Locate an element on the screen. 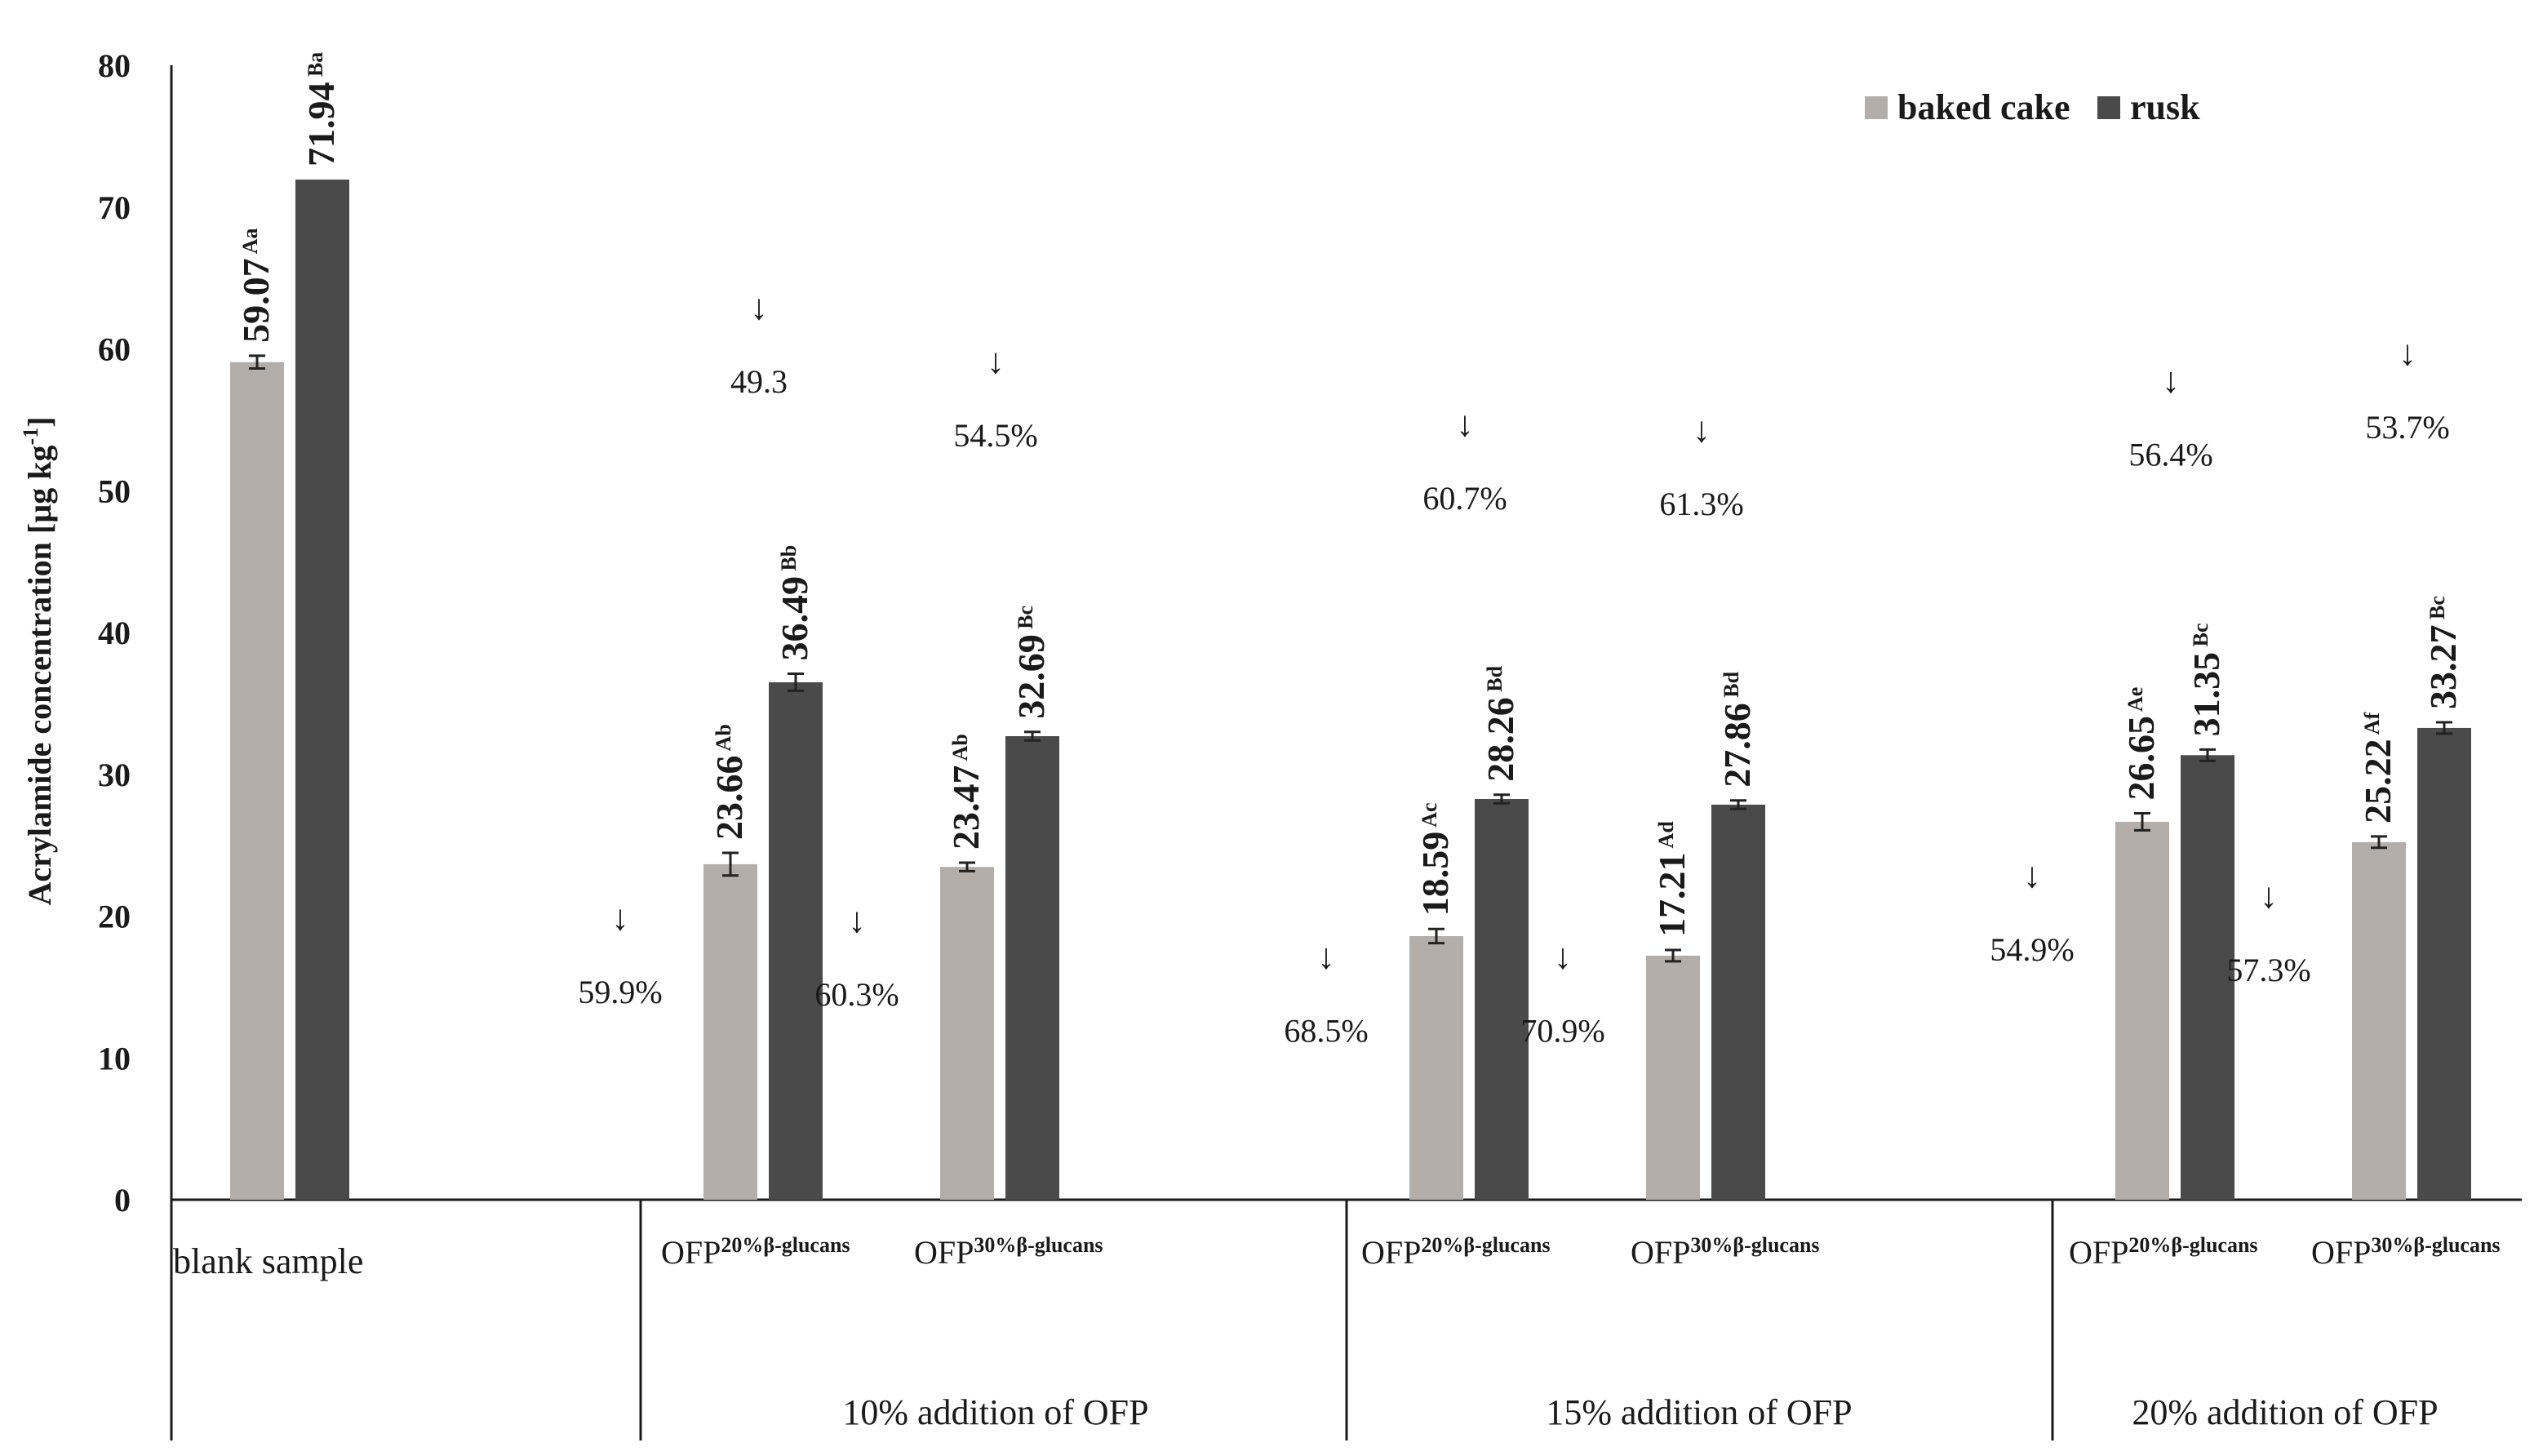 The width and height of the screenshot is (2534, 1456). legend: baked cake rusk is located at coordinates (2032, 107).